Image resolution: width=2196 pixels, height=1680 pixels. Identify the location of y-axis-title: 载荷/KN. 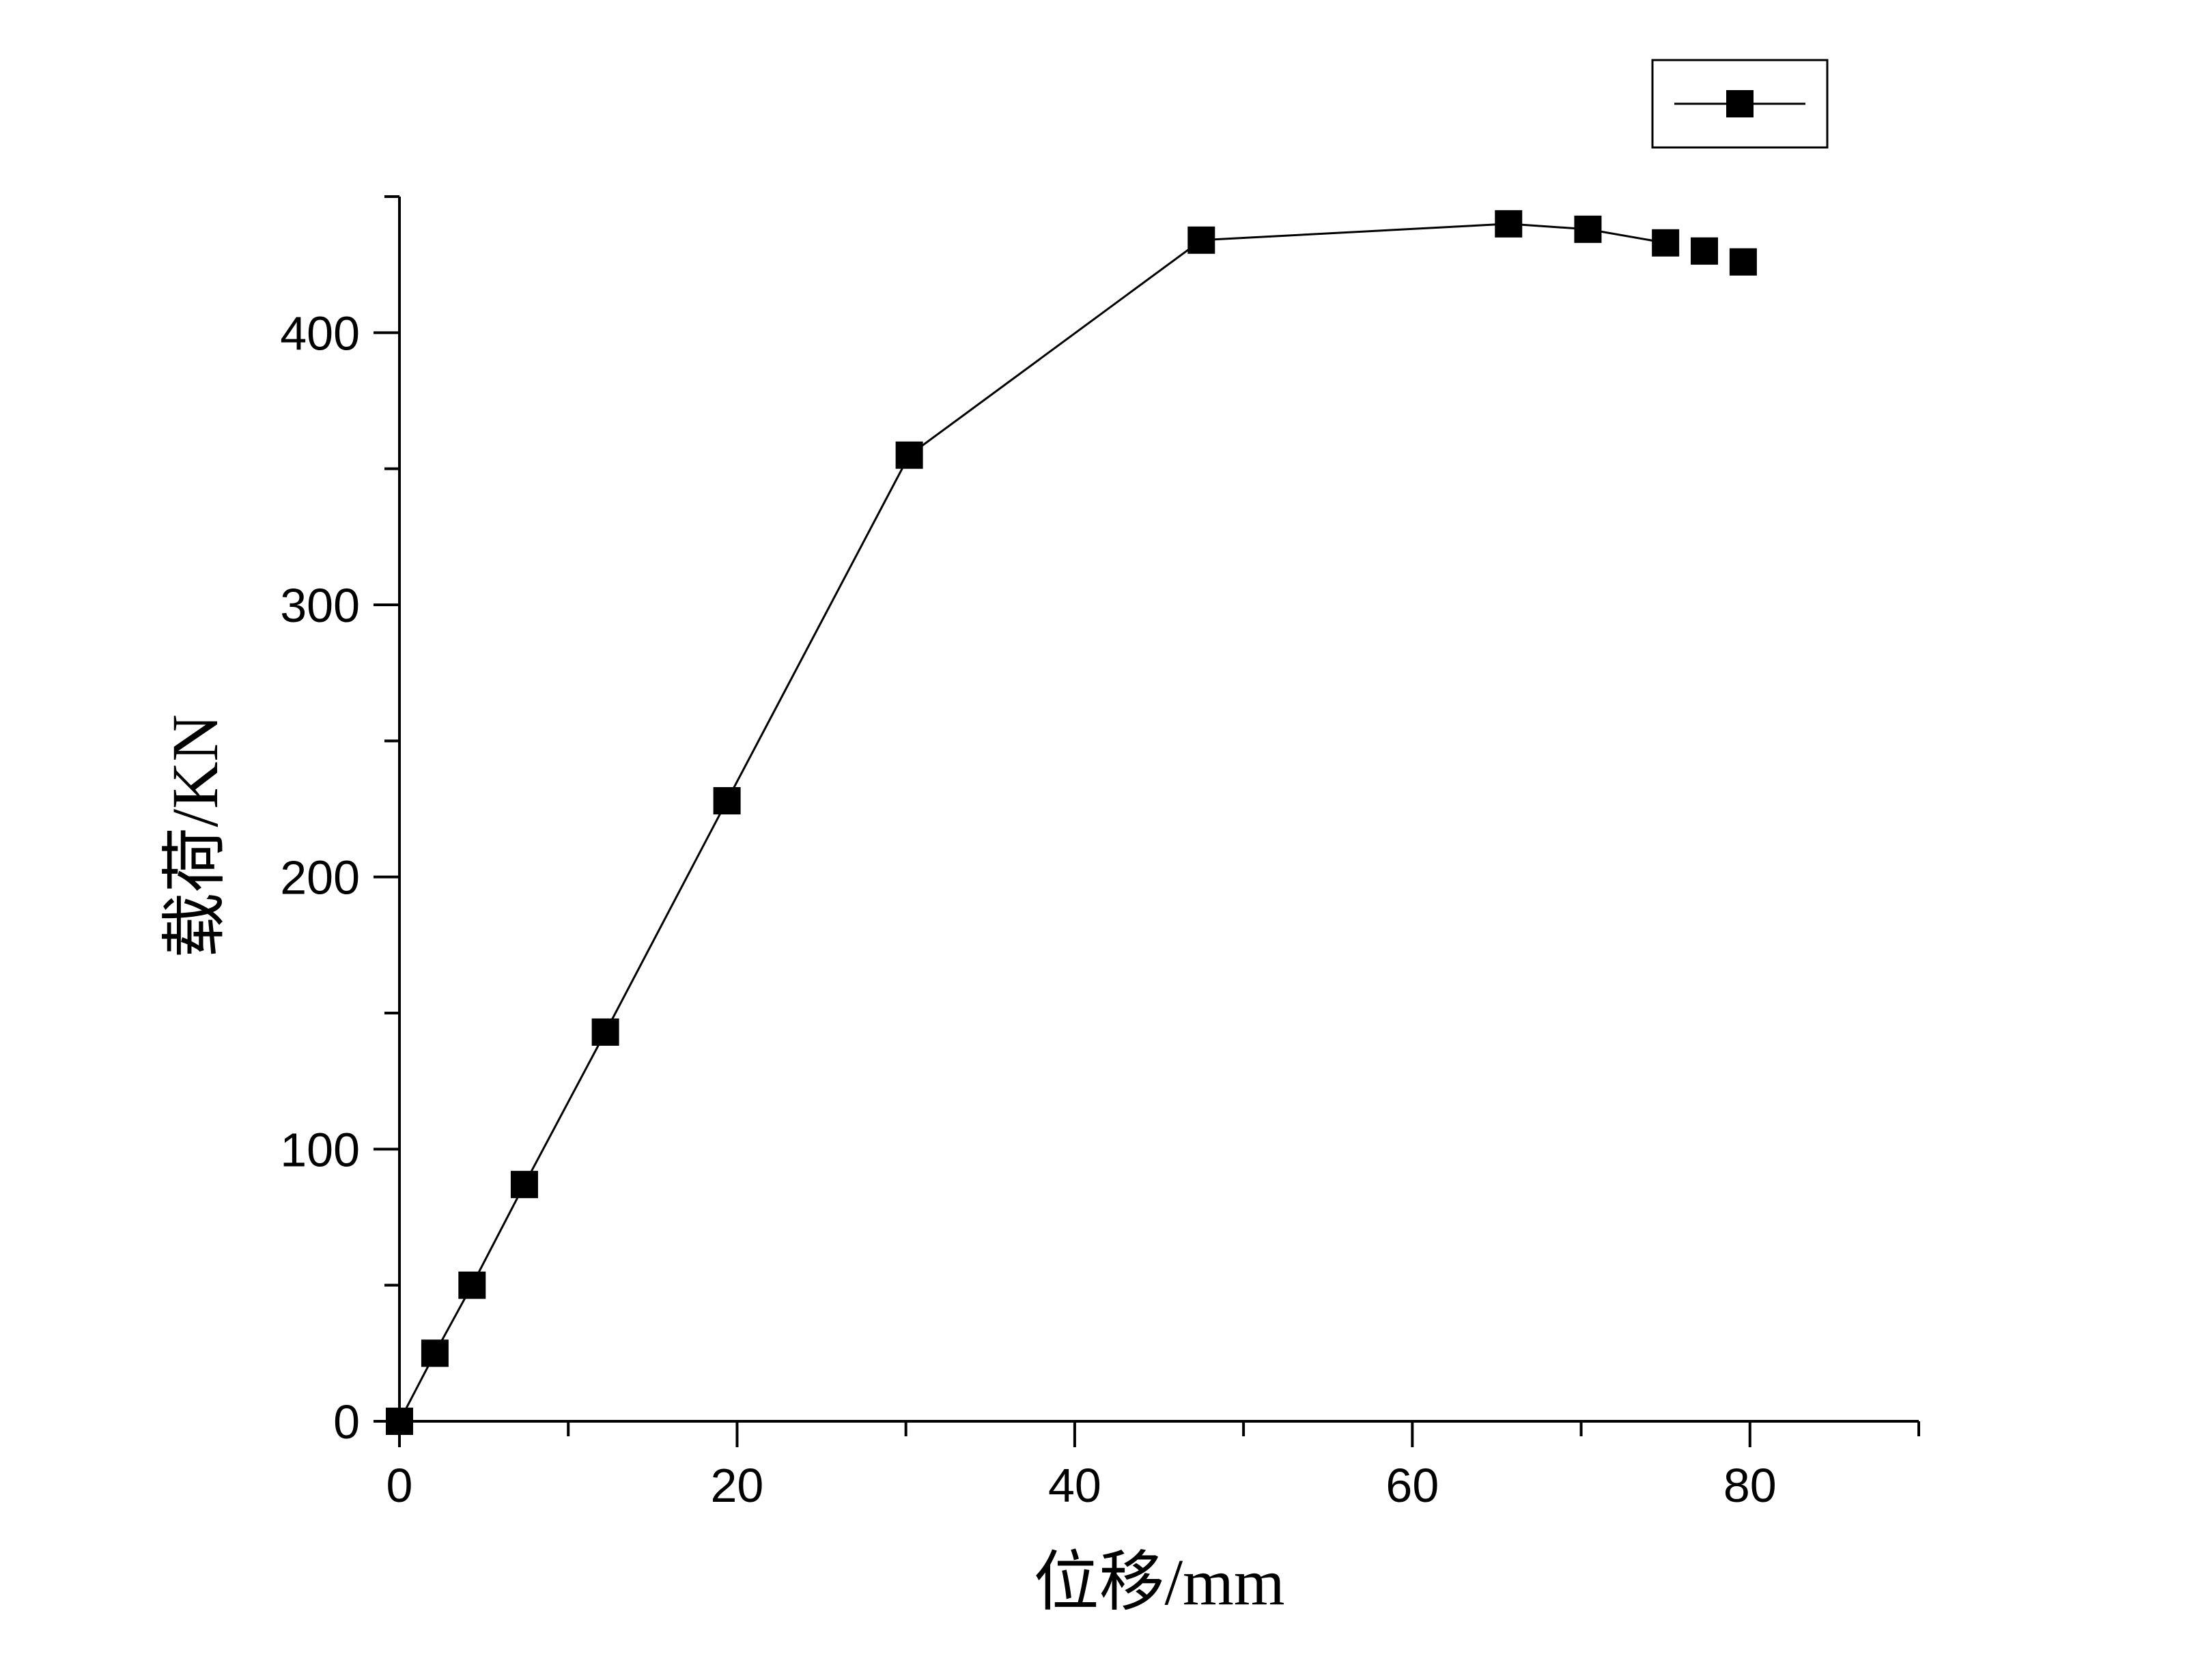
(194, 836).